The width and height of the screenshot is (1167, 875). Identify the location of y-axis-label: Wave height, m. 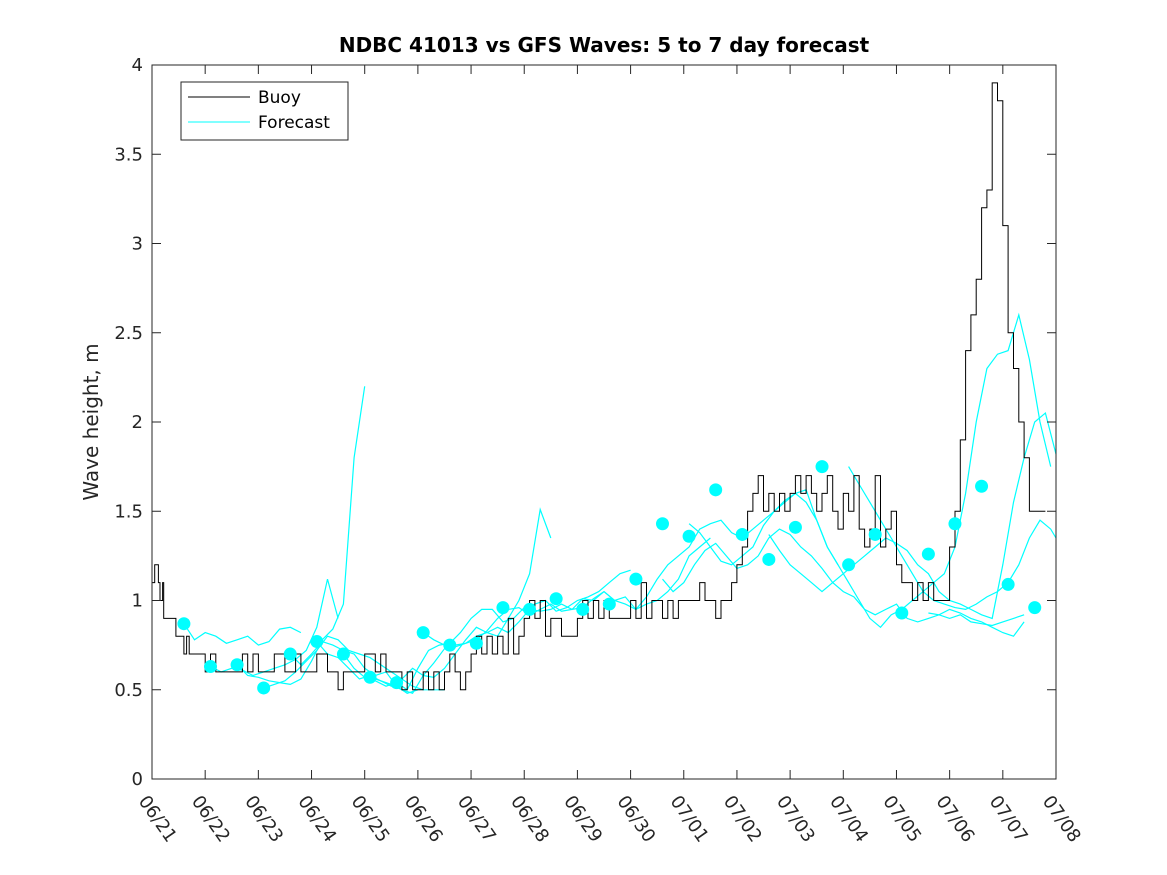
(91, 421).